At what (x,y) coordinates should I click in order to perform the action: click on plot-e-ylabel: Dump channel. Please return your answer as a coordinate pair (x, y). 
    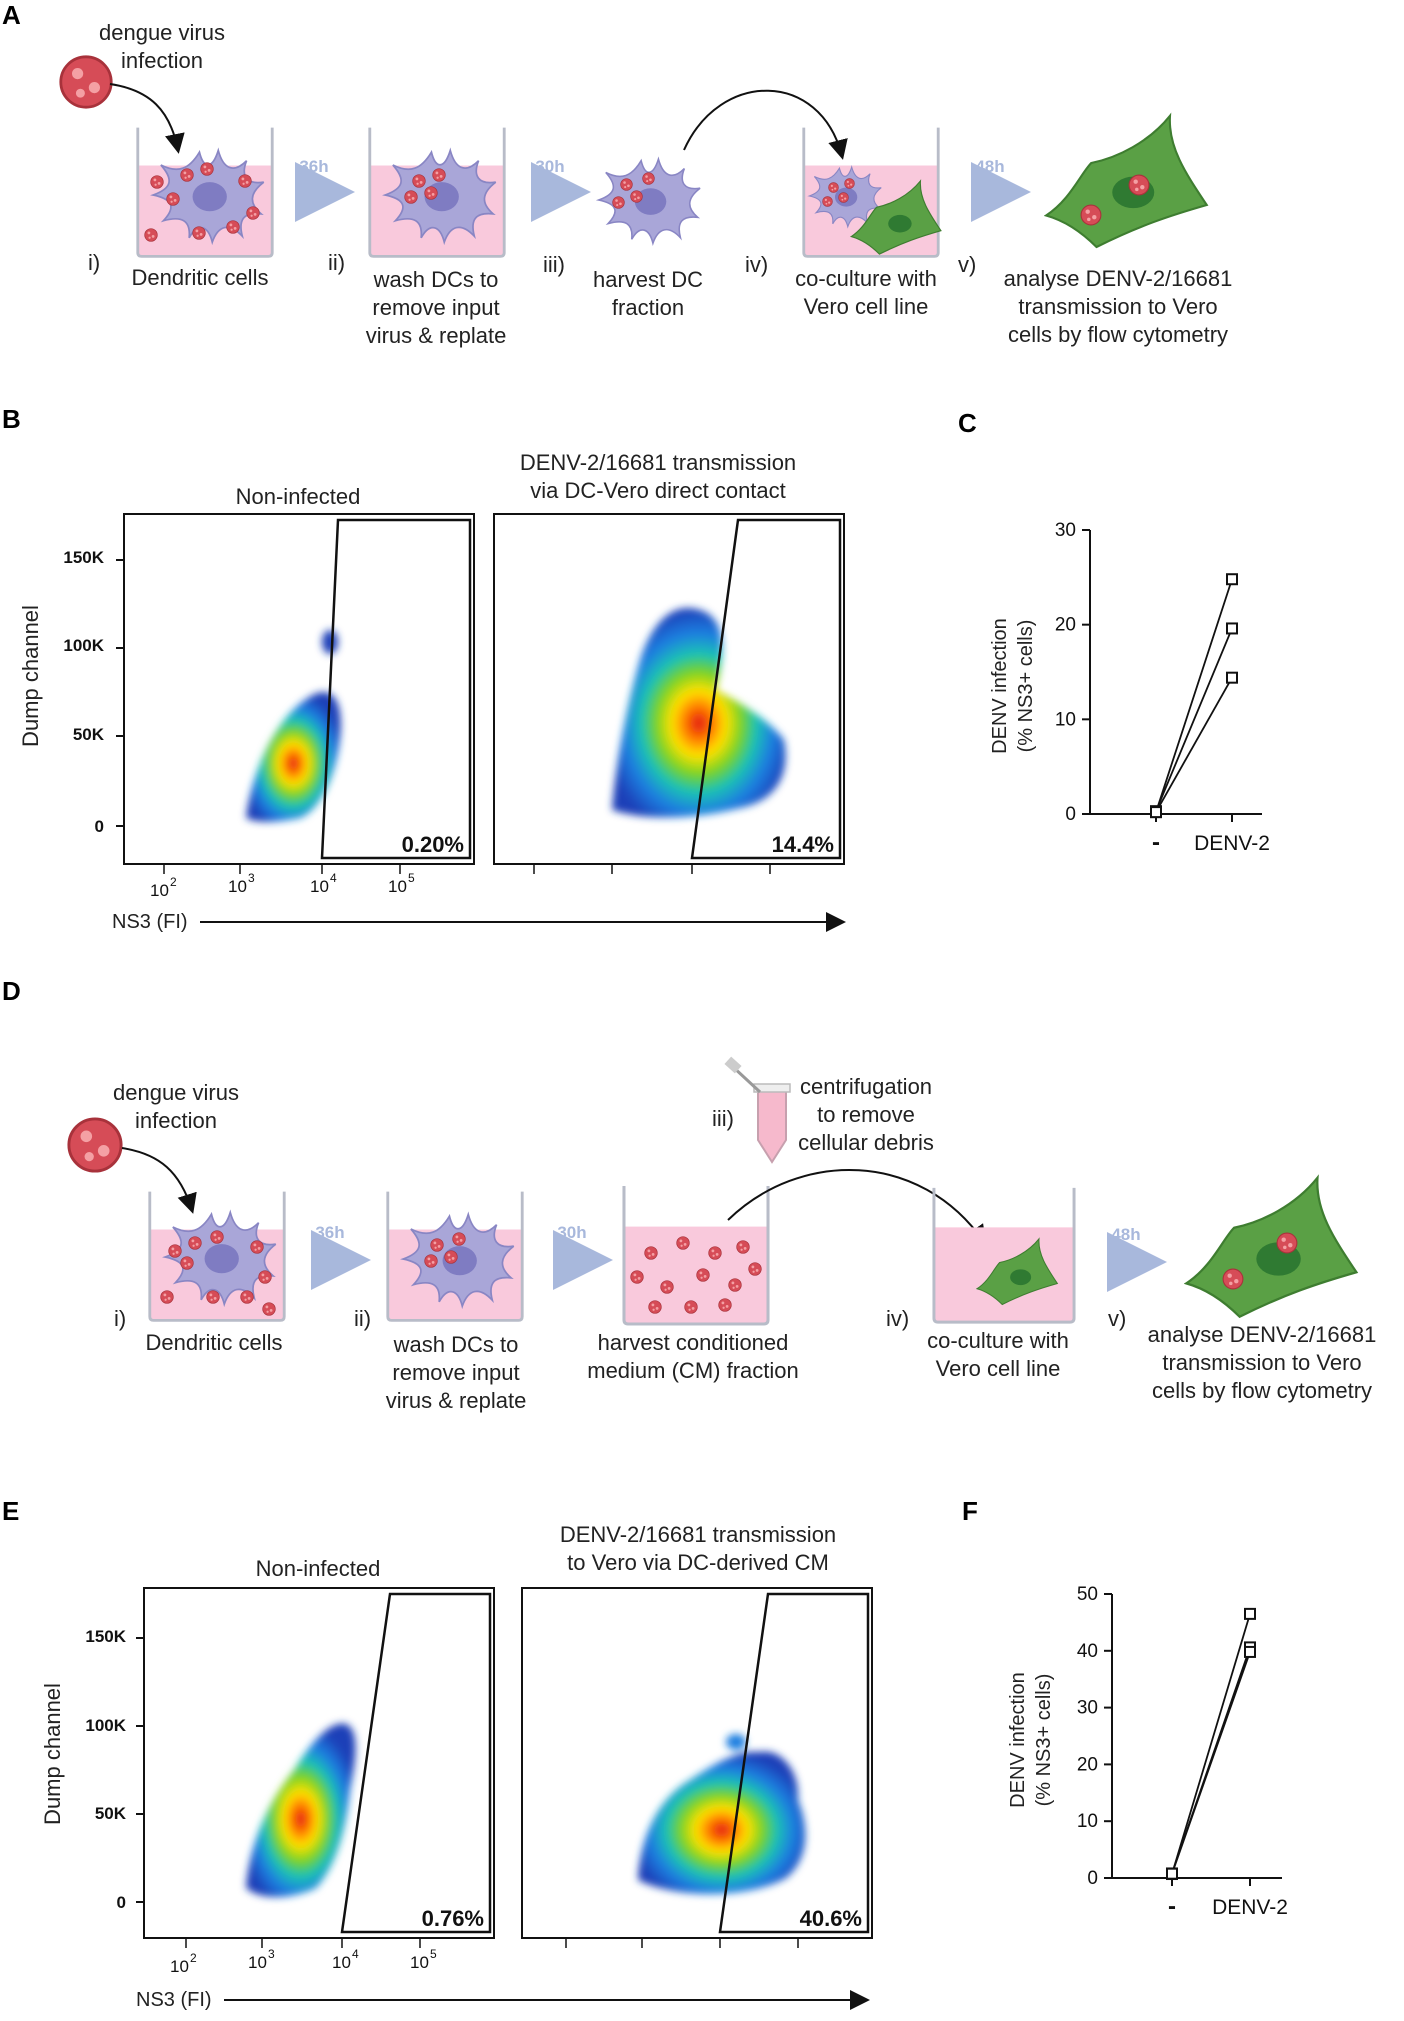
    Looking at the image, I should click on (52, 1754).